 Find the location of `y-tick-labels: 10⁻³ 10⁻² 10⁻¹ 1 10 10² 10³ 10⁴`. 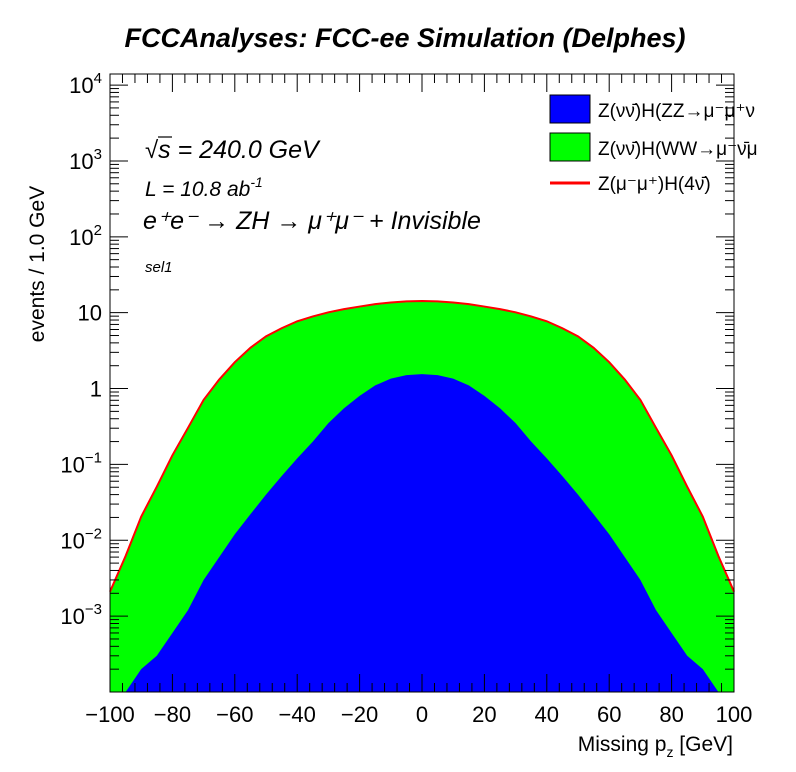

y-tick-labels: 10⁻³ 10⁻² 10⁻¹ 1 10 10² 10³ 10⁴ is located at coordinates (81, 349).